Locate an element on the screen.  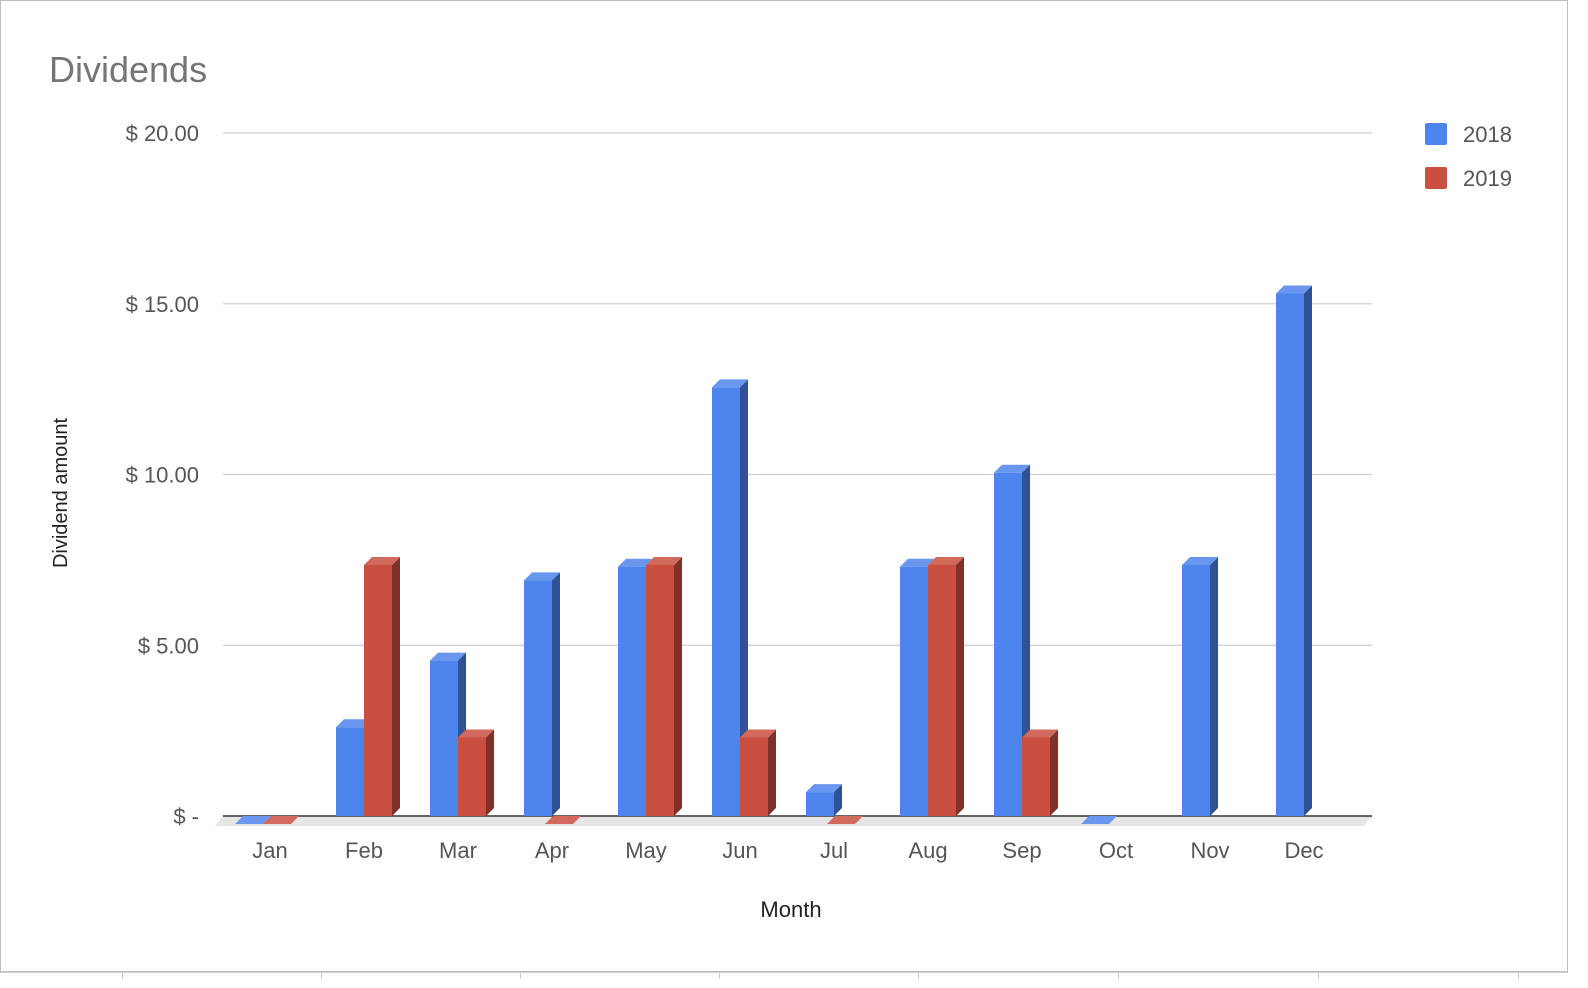
legend-label-2018: 2018 is located at coordinates (1487, 134).